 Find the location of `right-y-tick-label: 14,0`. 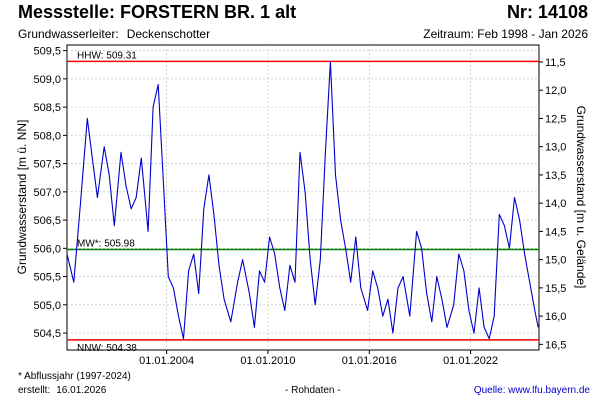

right-y-tick-label: 14,0 is located at coordinates (555, 204).